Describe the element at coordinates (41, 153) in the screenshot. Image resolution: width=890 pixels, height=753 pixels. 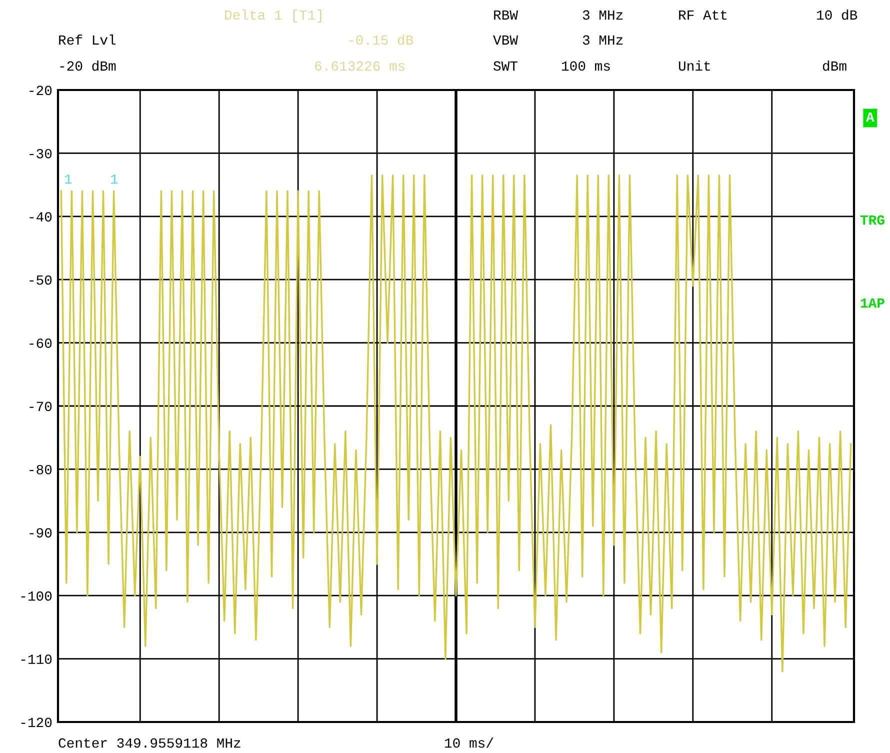
I see `y-tick-label: -30` at that location.